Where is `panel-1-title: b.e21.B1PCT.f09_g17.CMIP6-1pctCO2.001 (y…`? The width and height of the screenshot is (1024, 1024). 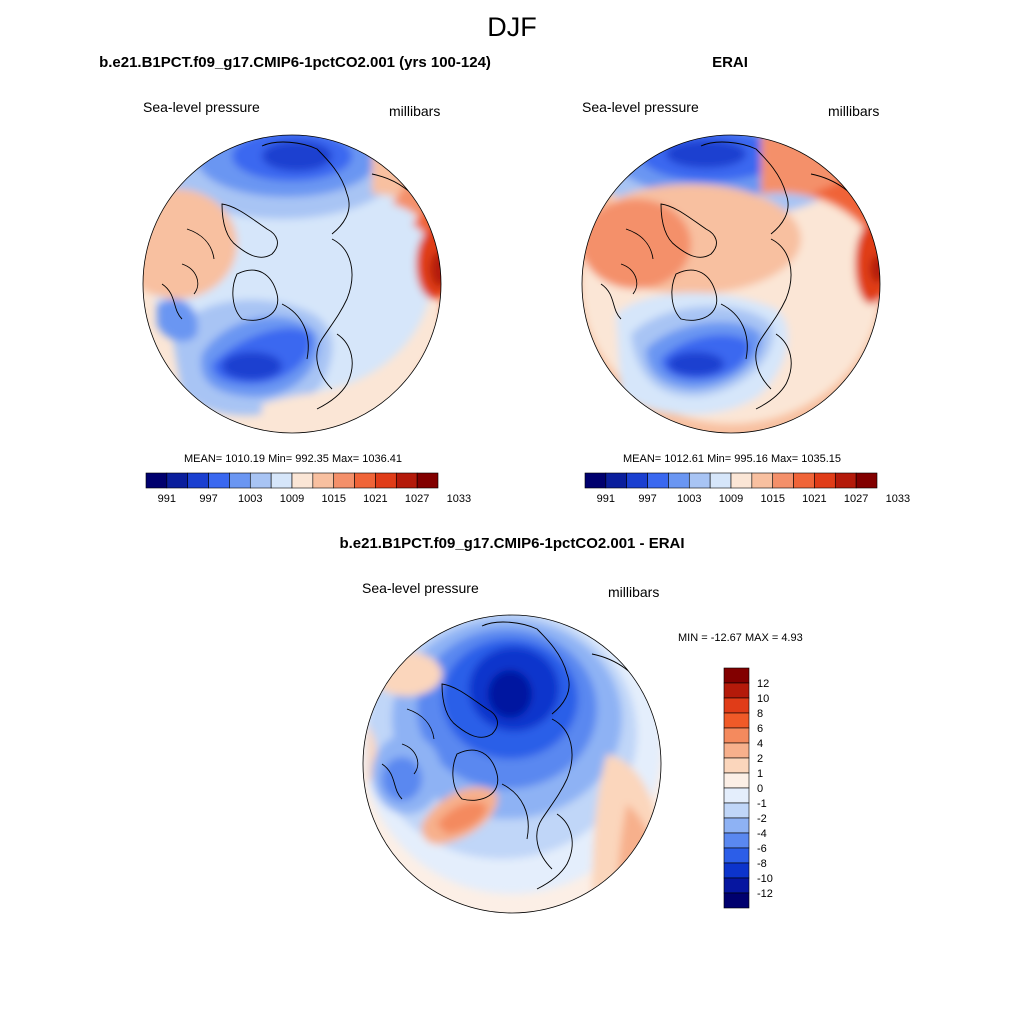 panel-1-title: b.e21.B1PCT.f09_g17.CMIP6-1pctCO2.001 (y… is located at coordinates (295, 62).